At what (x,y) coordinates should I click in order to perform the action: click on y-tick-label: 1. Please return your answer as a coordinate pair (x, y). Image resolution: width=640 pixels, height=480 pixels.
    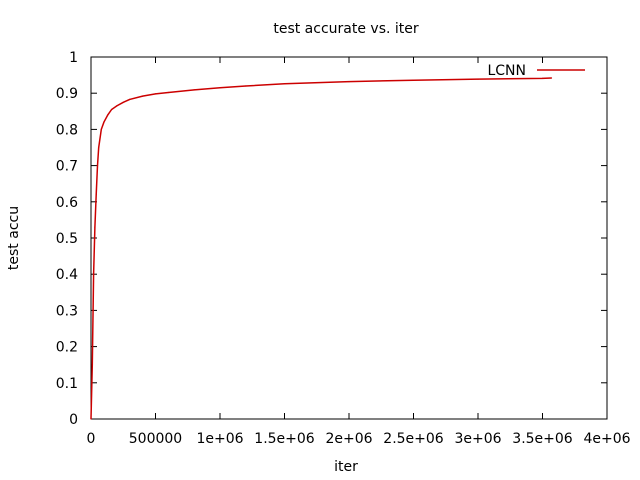
    Looking at the image, I should click on (73, 58).